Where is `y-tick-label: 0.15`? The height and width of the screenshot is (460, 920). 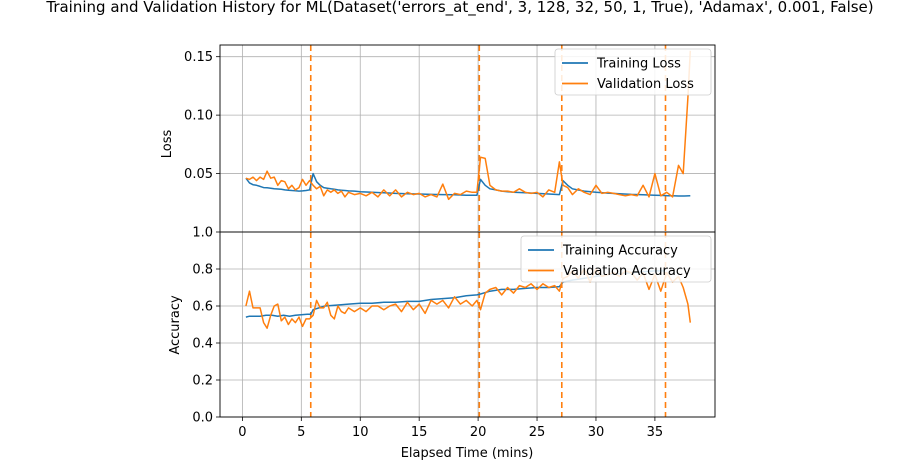 y-tick-label: 0.15 is located at coordinates (198, 57).